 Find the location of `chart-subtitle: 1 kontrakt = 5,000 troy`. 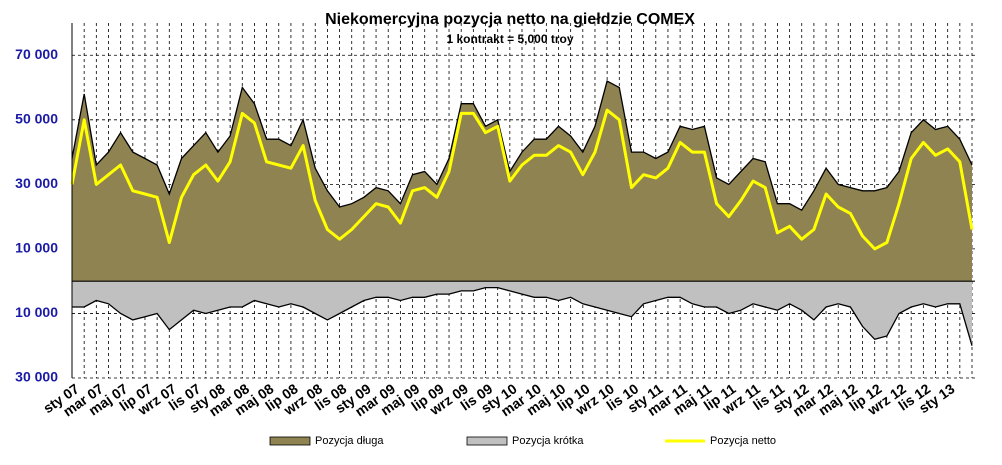

chart-subtitle: 1 kontrakt = 5,000 troy is located at coordinates (509, 39).